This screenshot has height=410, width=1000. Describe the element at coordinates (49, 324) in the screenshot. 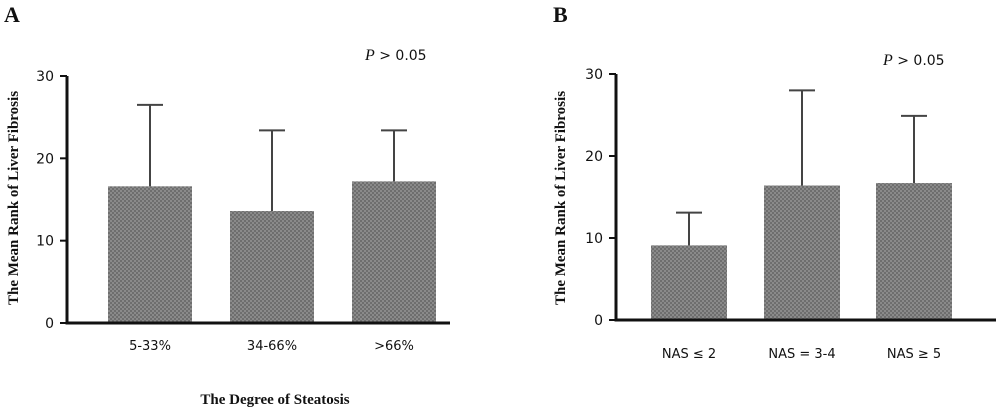

I see `panel-a-y-tick-label-0: 0` at that location.